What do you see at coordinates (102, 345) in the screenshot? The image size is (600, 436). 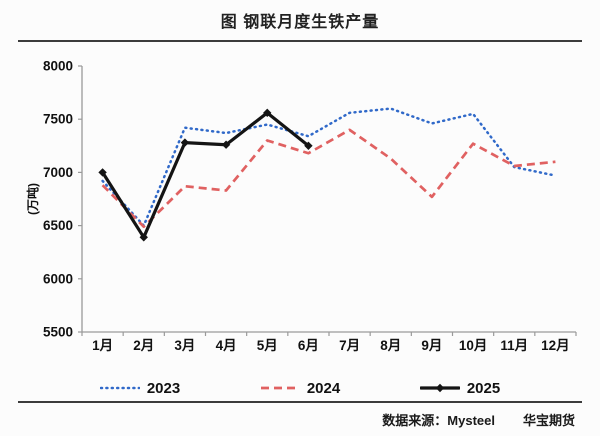 I see `svg-text: 1月` at bounding box center [102, 345].